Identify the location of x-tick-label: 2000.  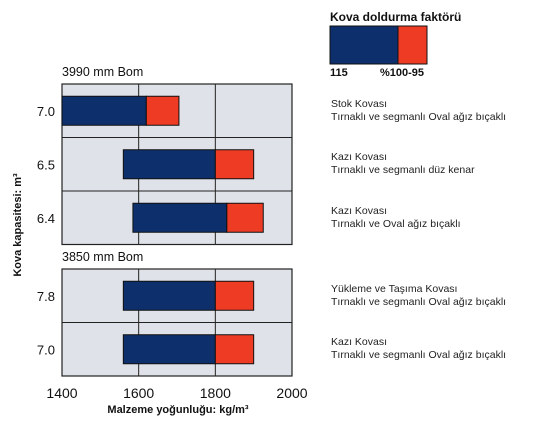
(291, 393).